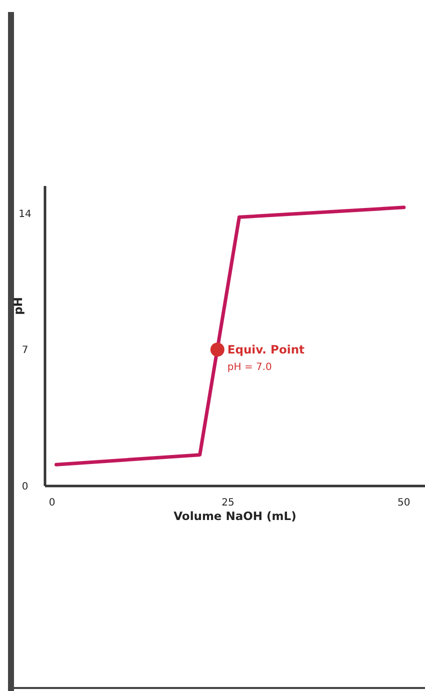  What do you see at coordinates (249, 368) in the screenshot?
I see `annotation: pH = 7.0` at bounding box center [249, 368].